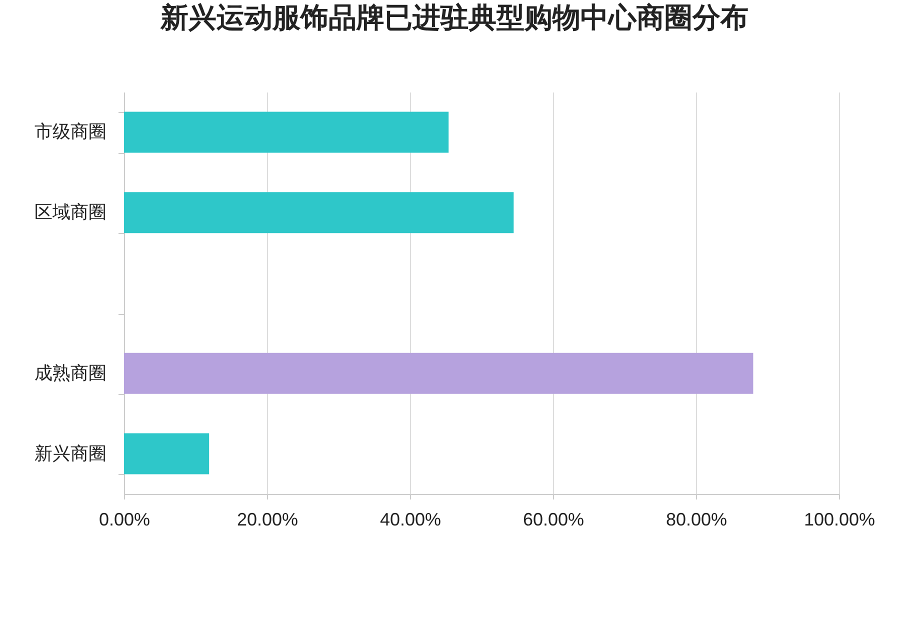 The height and width of the screenshot is (643, 908). Describe the element at coordinates (840, 520) in the screenshot. I see `x-tick-label: 100.00%` at that location.